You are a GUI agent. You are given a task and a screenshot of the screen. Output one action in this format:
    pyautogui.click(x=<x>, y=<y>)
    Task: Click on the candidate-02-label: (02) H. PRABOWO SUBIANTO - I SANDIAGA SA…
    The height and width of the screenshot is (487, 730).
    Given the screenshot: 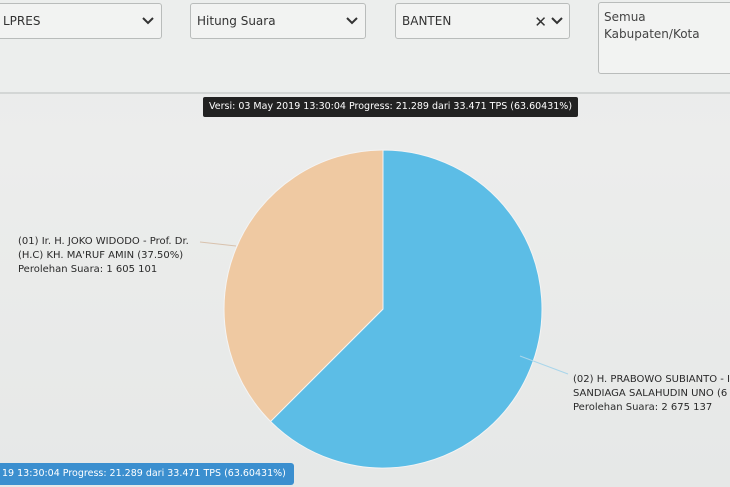 What is the action you would take?
    pyautogui.click(x=651, y=394)
    